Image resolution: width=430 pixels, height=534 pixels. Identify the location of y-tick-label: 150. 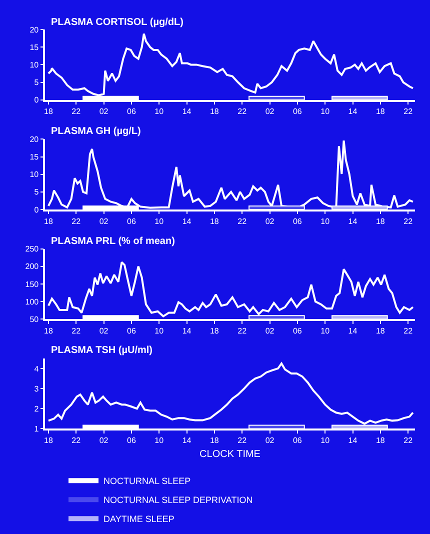
(32, 284).